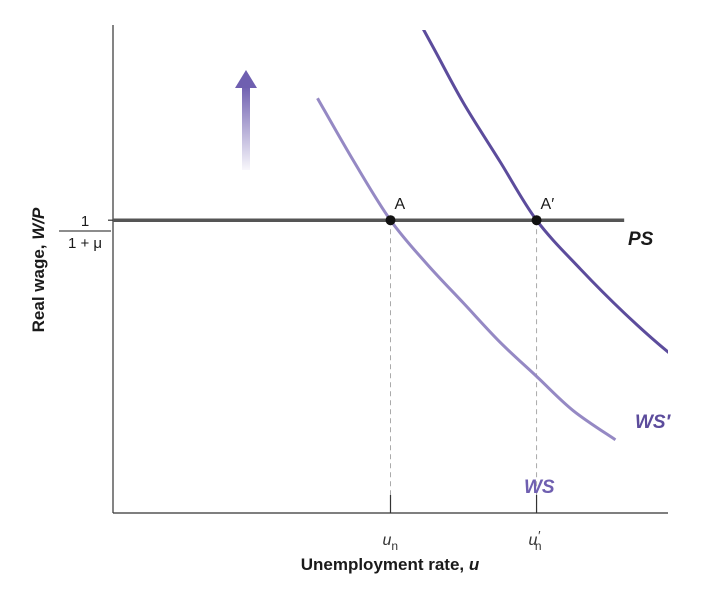 This screenshot has height=595, width=716. I want to click on series-label-ps: PS, so click(641, 239).